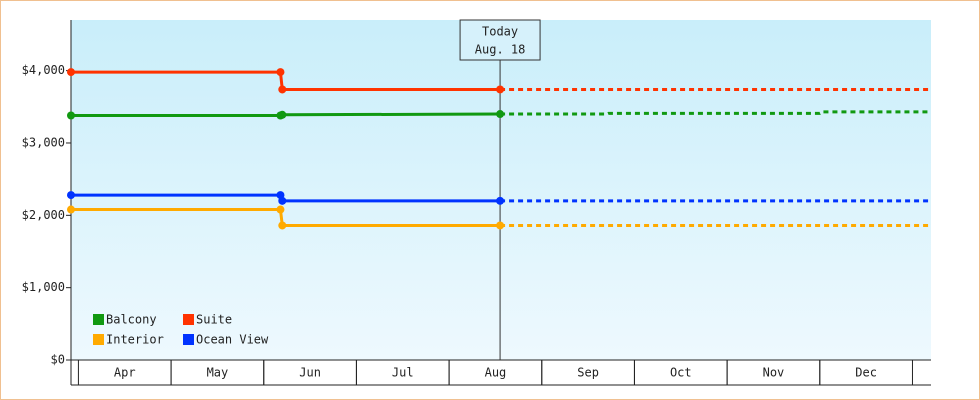  What do you see at coordinates (403, 373) in the screenshot?
I see `x-tick-label: Jul` at bounding box center [403, 373].